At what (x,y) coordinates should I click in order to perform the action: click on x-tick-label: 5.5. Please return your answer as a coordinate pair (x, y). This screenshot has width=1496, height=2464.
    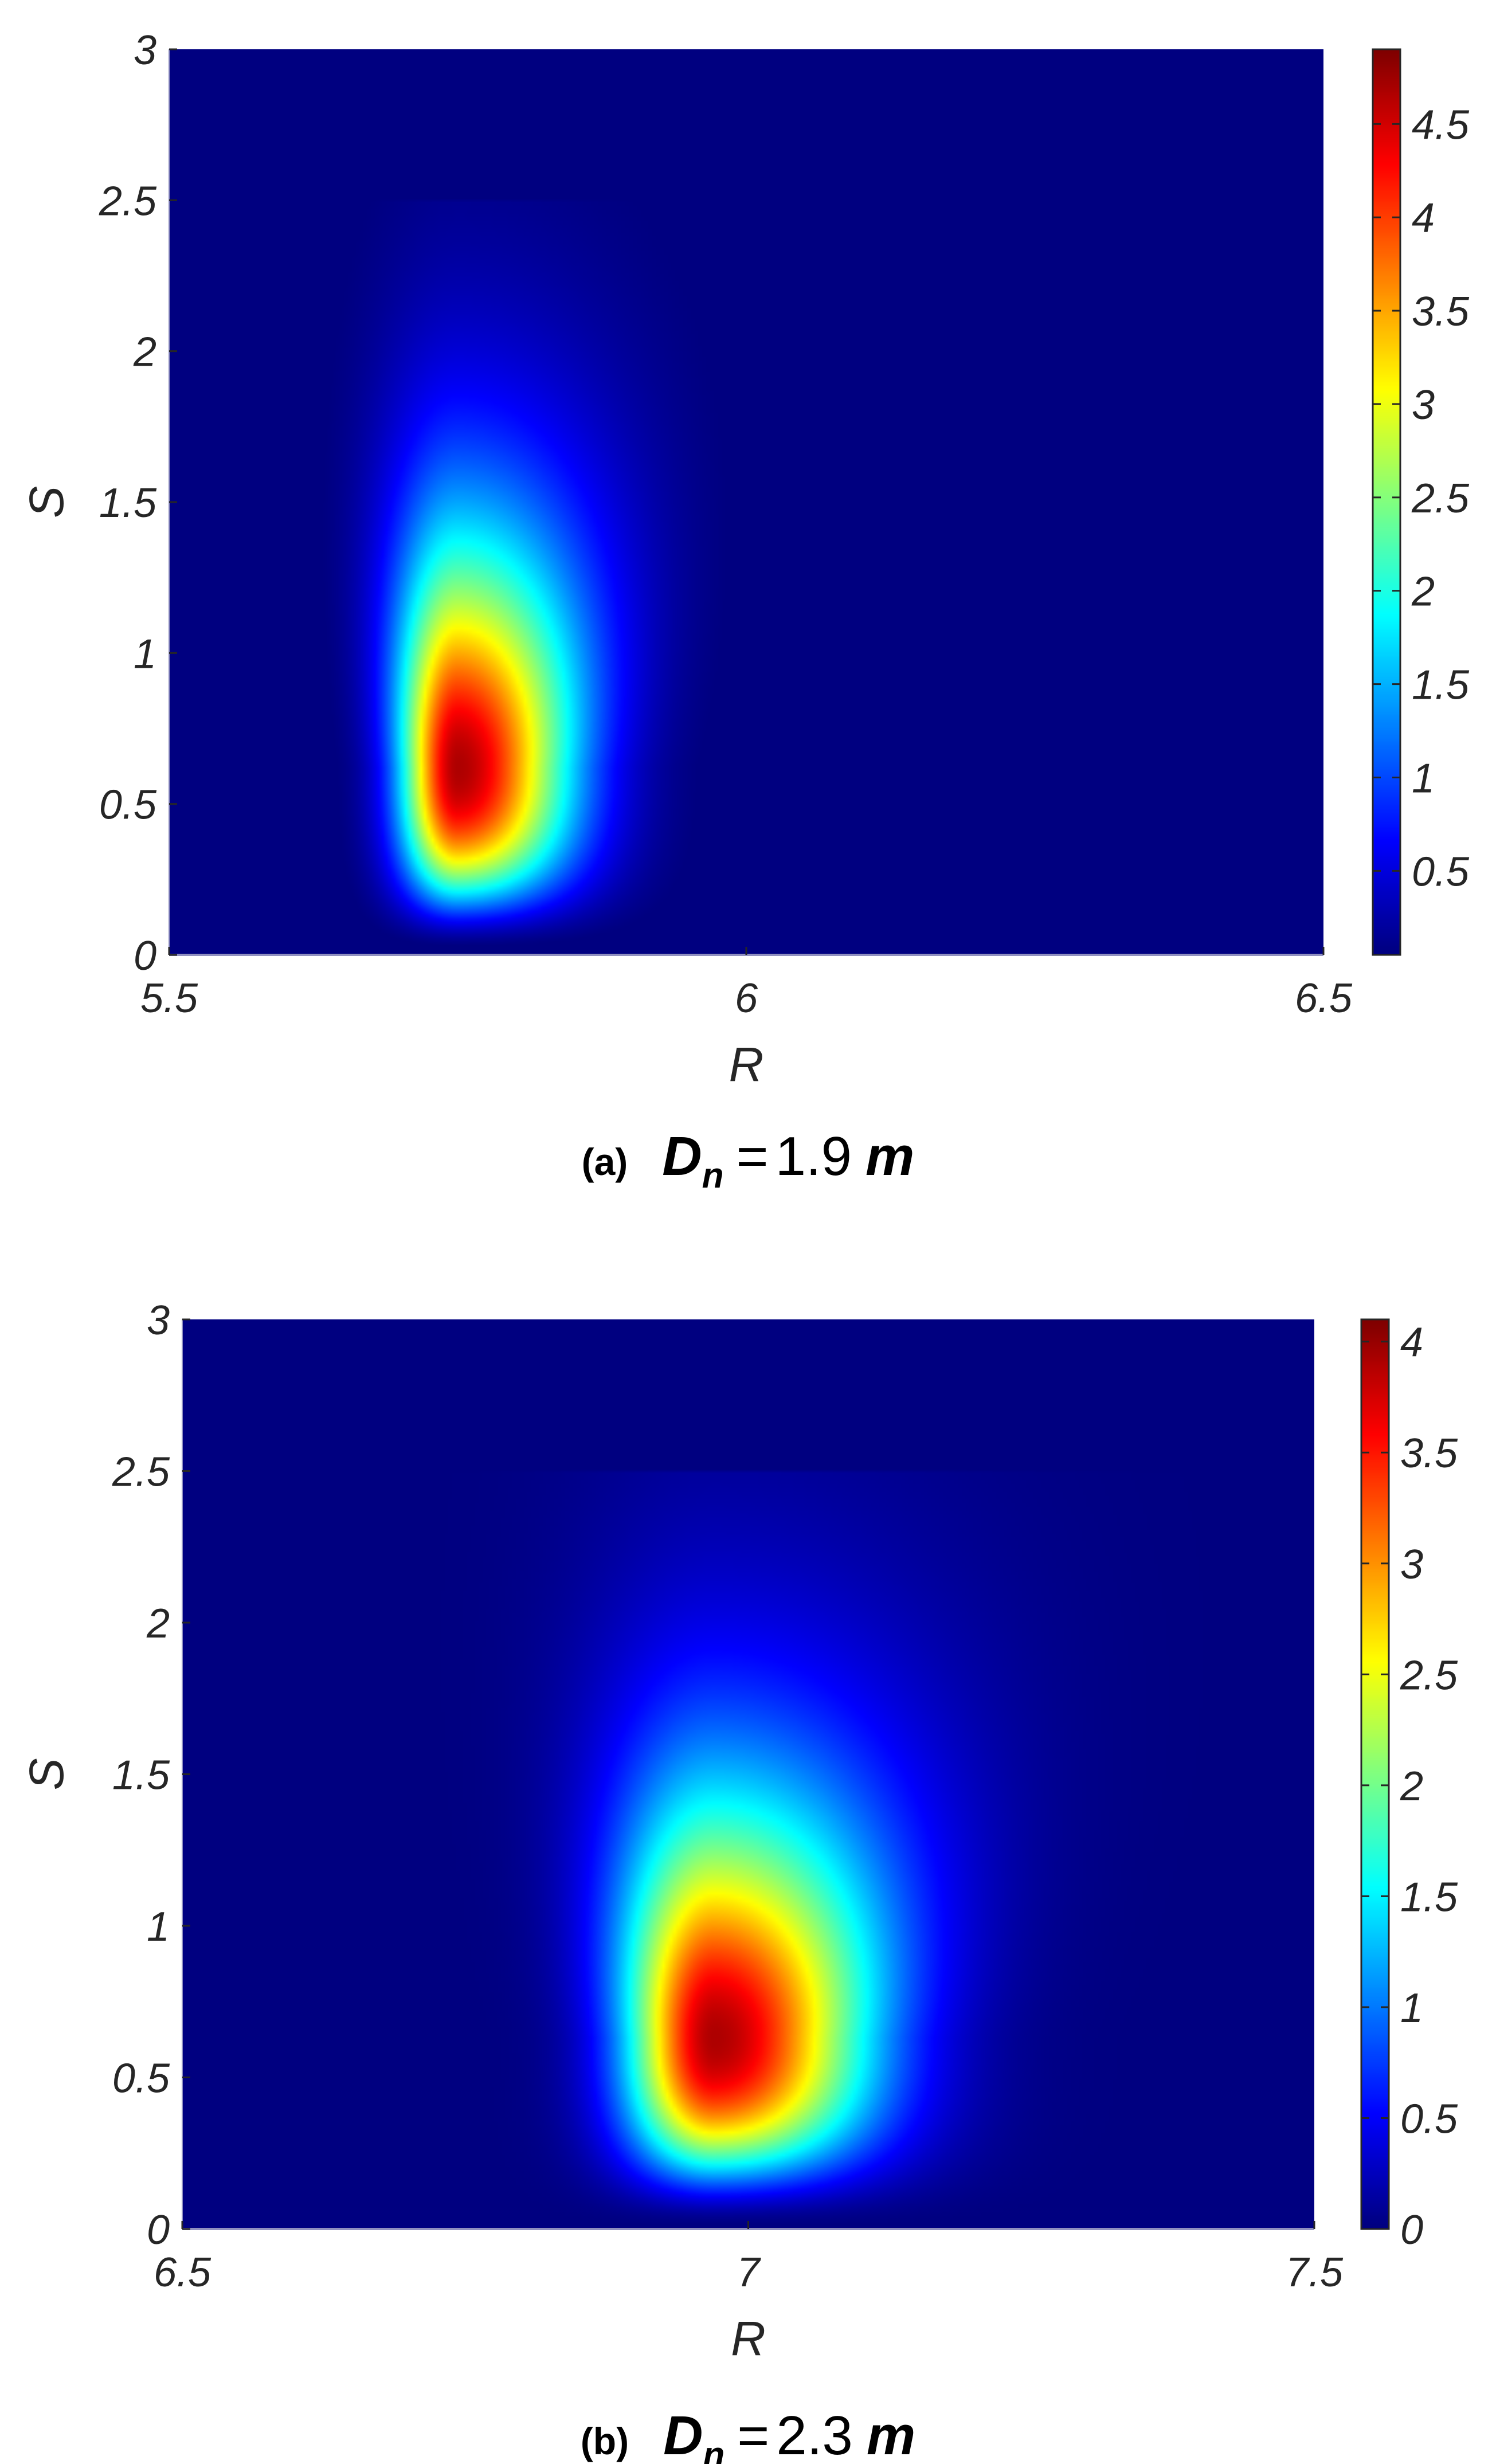
    Looking at the image, I should click on (169, 998).